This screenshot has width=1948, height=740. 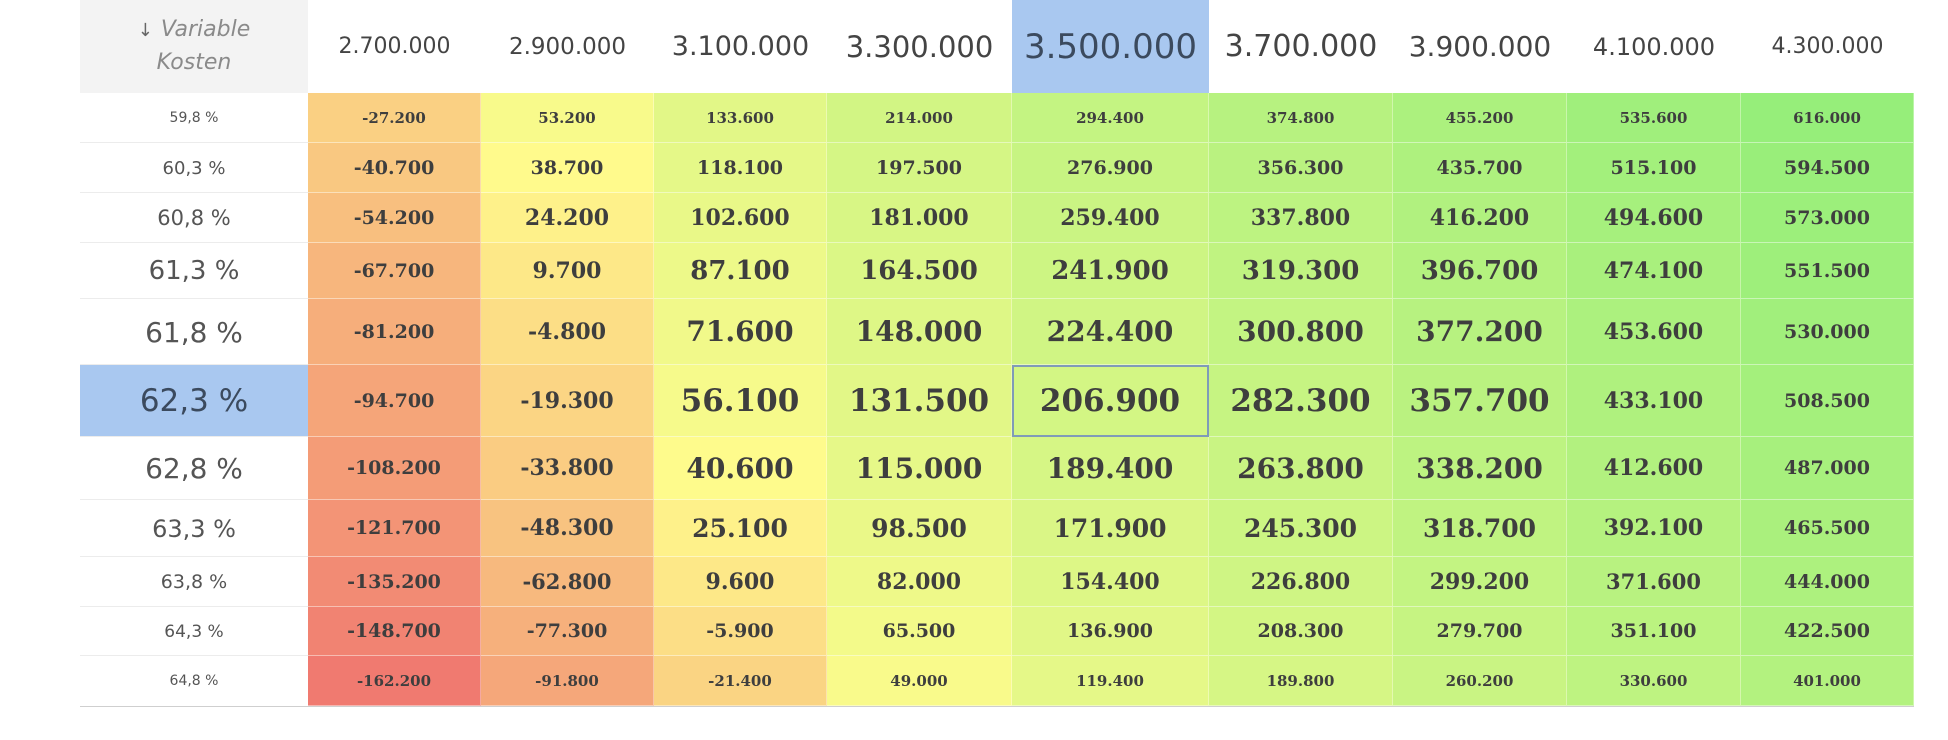 What do you see at coordinates (740, 582) in the screenshot?
I see `table-cell: 9.600` at bounding box center [740, 582].